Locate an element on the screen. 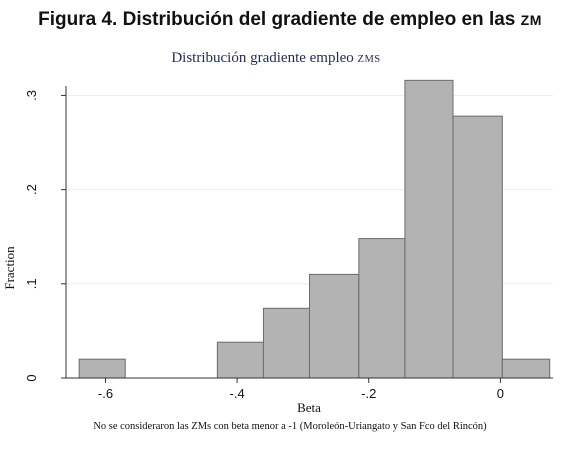 This screenshot has width=580, height=455. x-tick-label: -.4 is located at coordinates (237, 393).